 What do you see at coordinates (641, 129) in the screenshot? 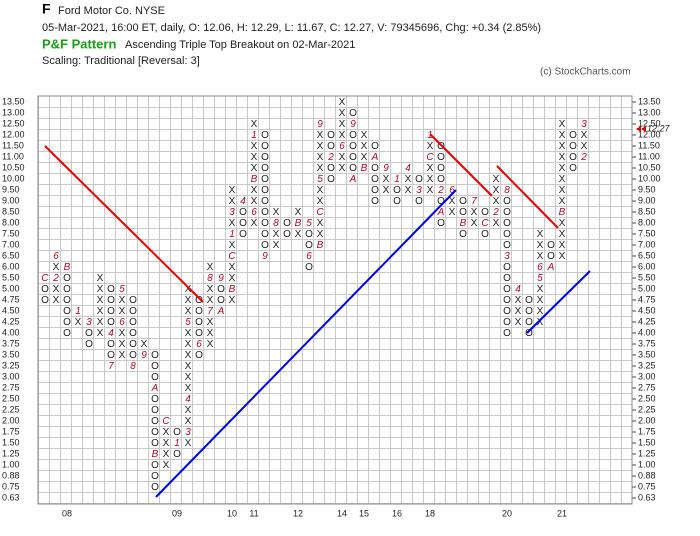
I see `last-price-arrow` at bounding box center [641, 129].